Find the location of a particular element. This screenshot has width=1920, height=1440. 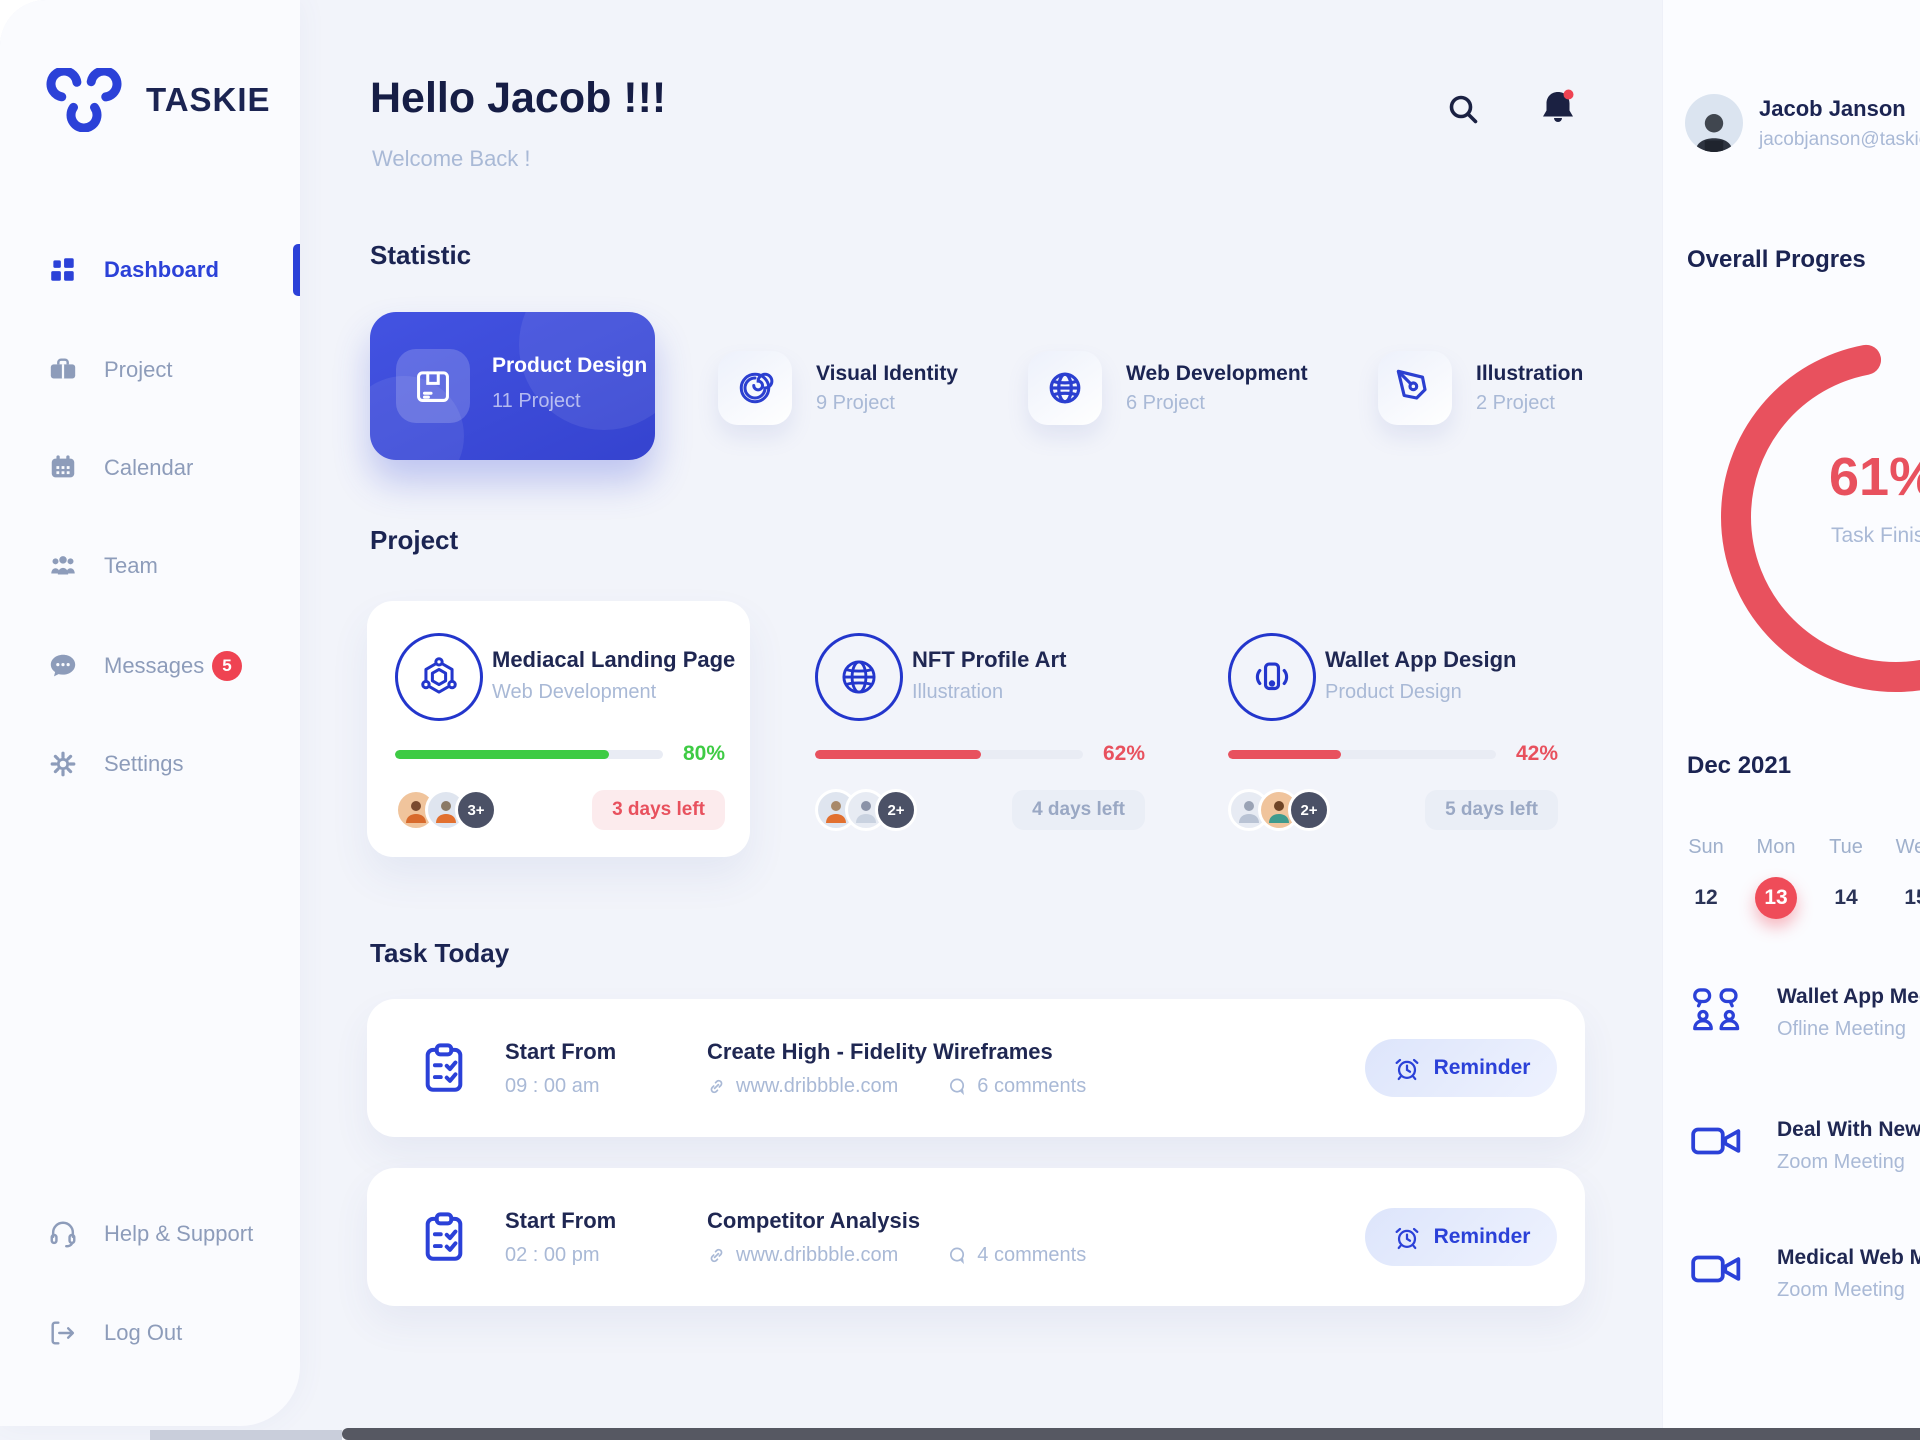

calendar-date: 14 is located at coordinates (1846, 897).